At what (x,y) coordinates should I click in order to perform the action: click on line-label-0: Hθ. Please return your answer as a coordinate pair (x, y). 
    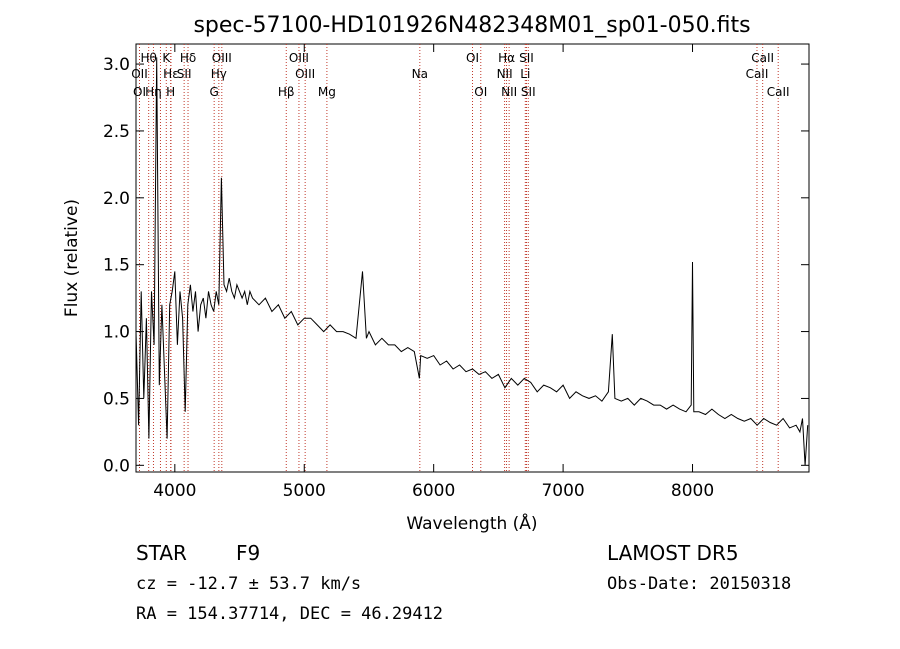
    Looking at the image, I should click on (148, 58).